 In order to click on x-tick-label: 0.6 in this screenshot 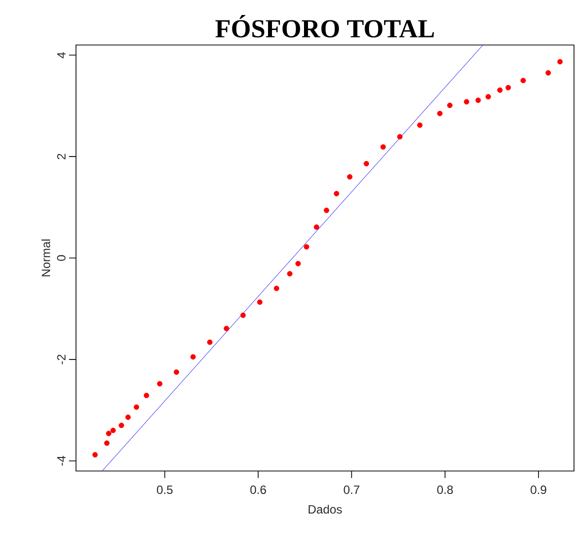, I will do `click(258, 490)`.